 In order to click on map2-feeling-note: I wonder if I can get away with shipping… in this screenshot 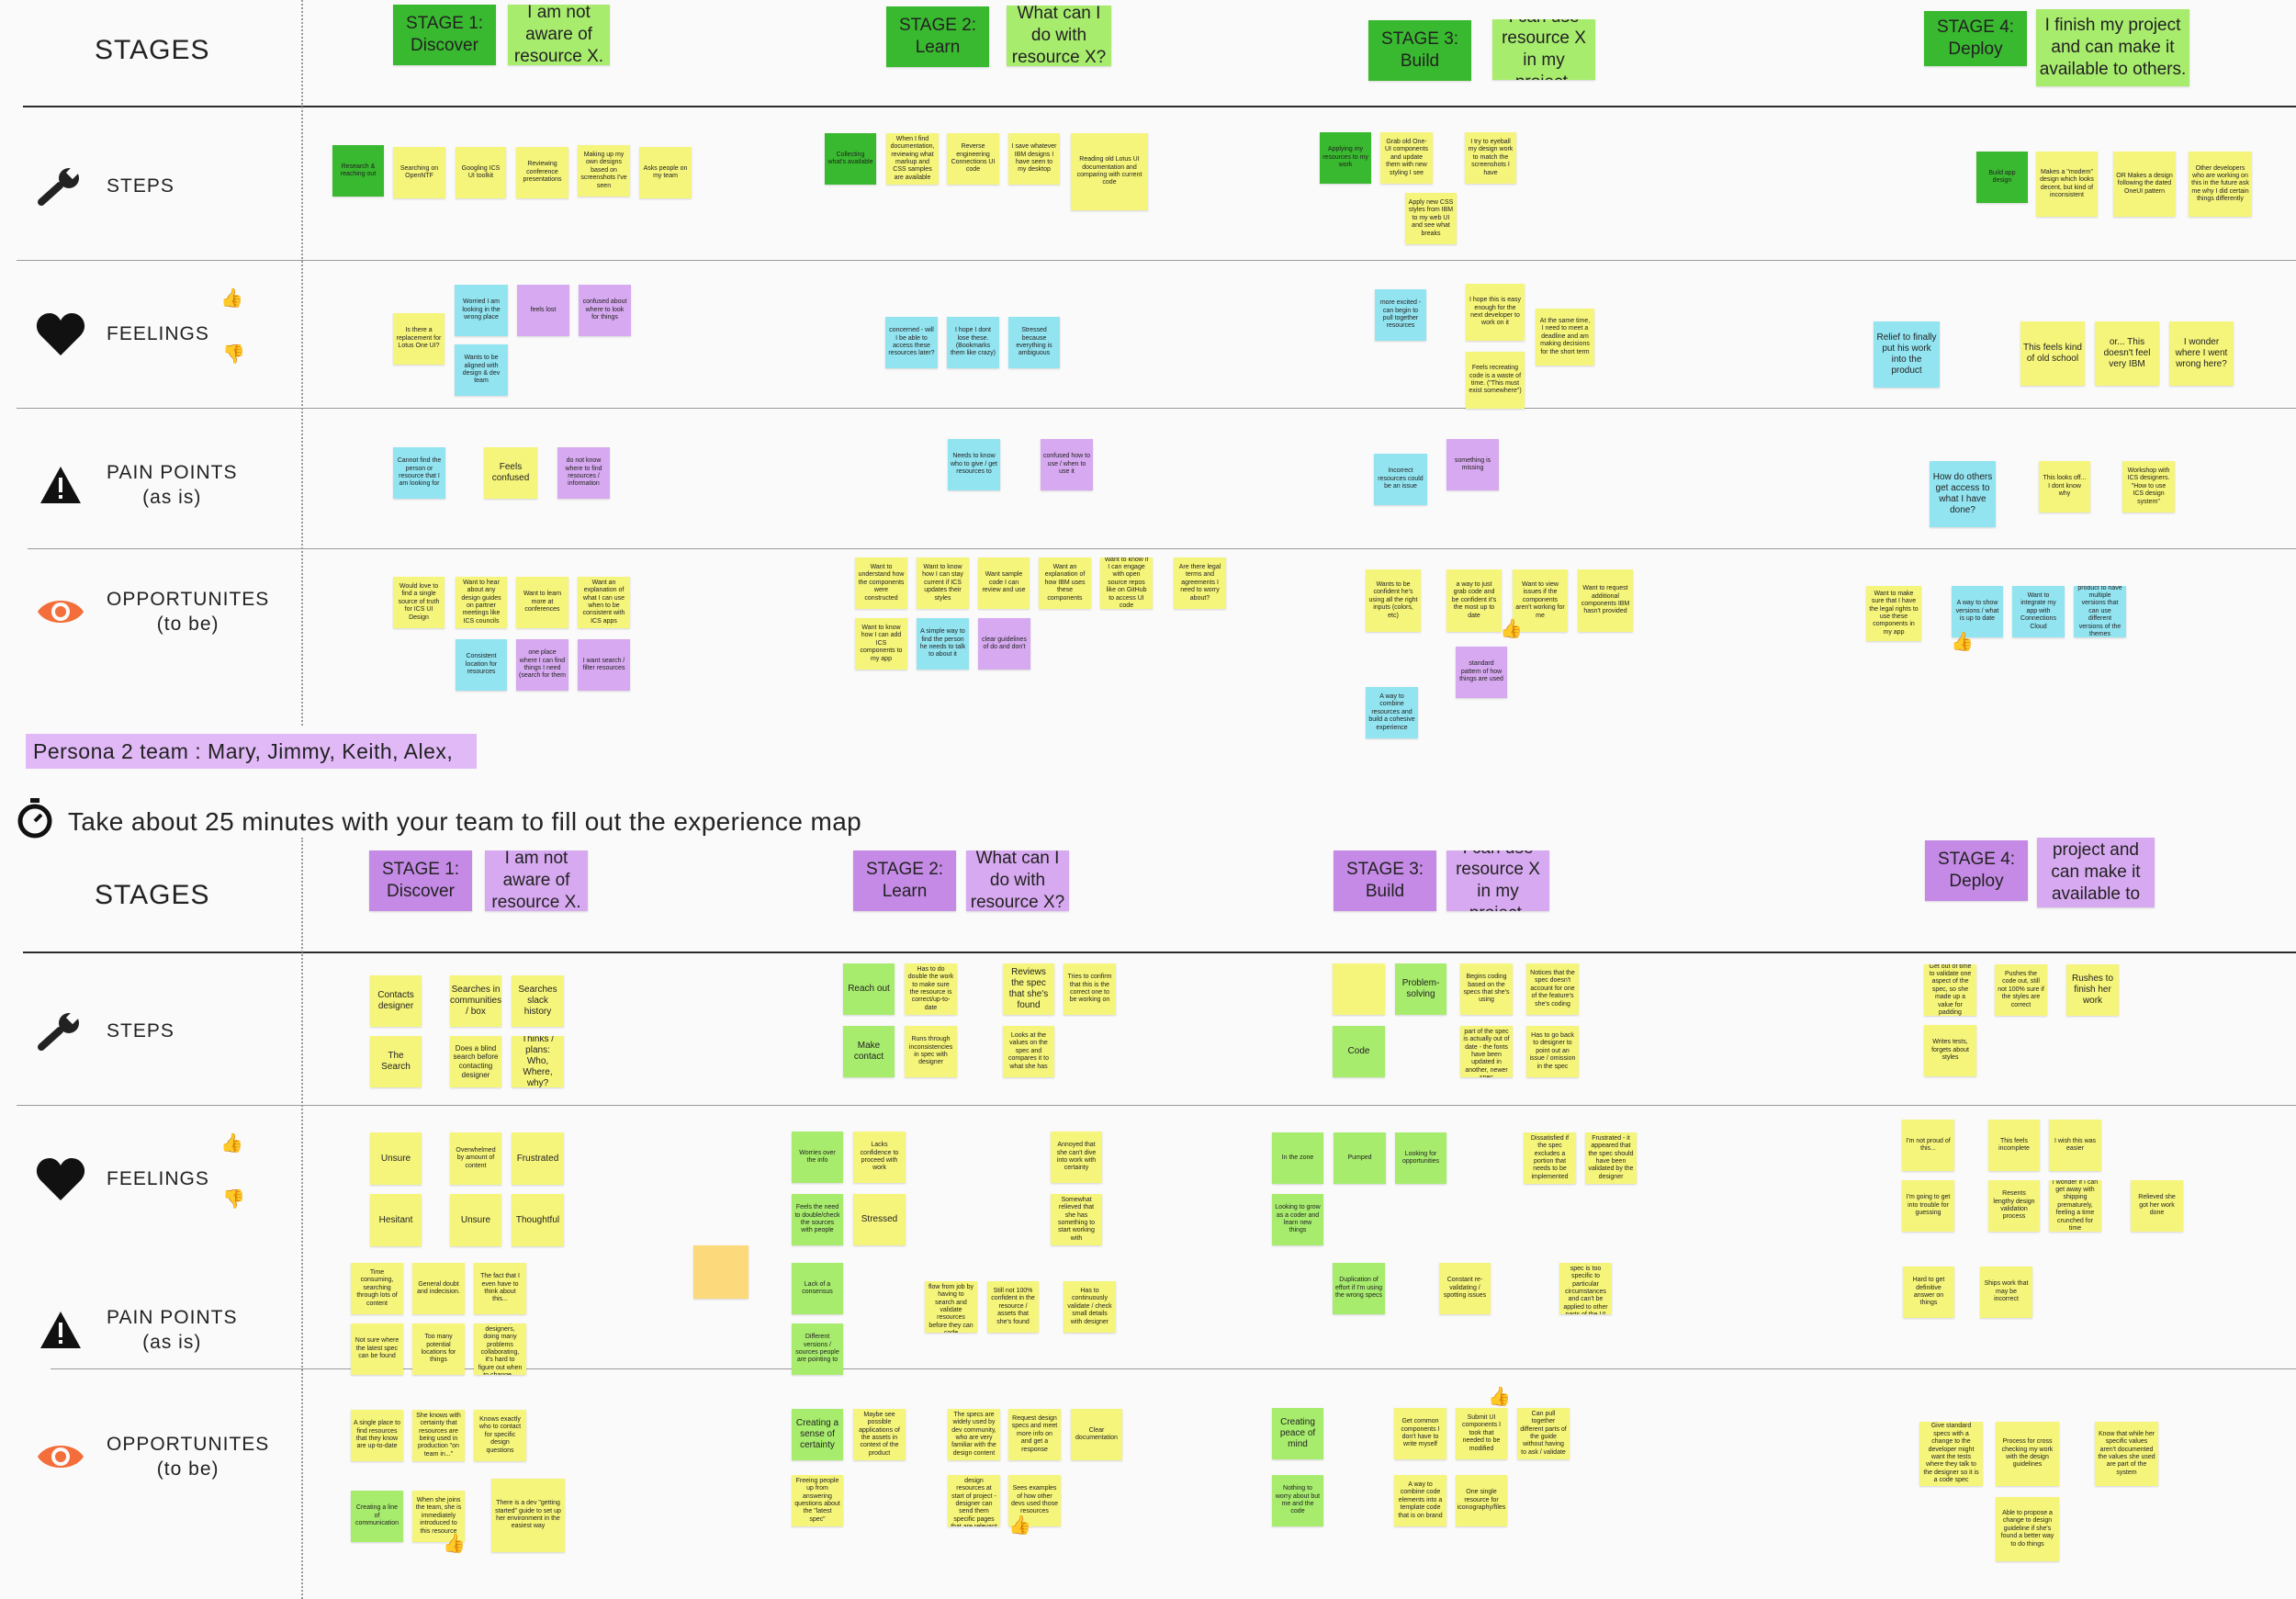, I will do `click(2075, 1206)`.